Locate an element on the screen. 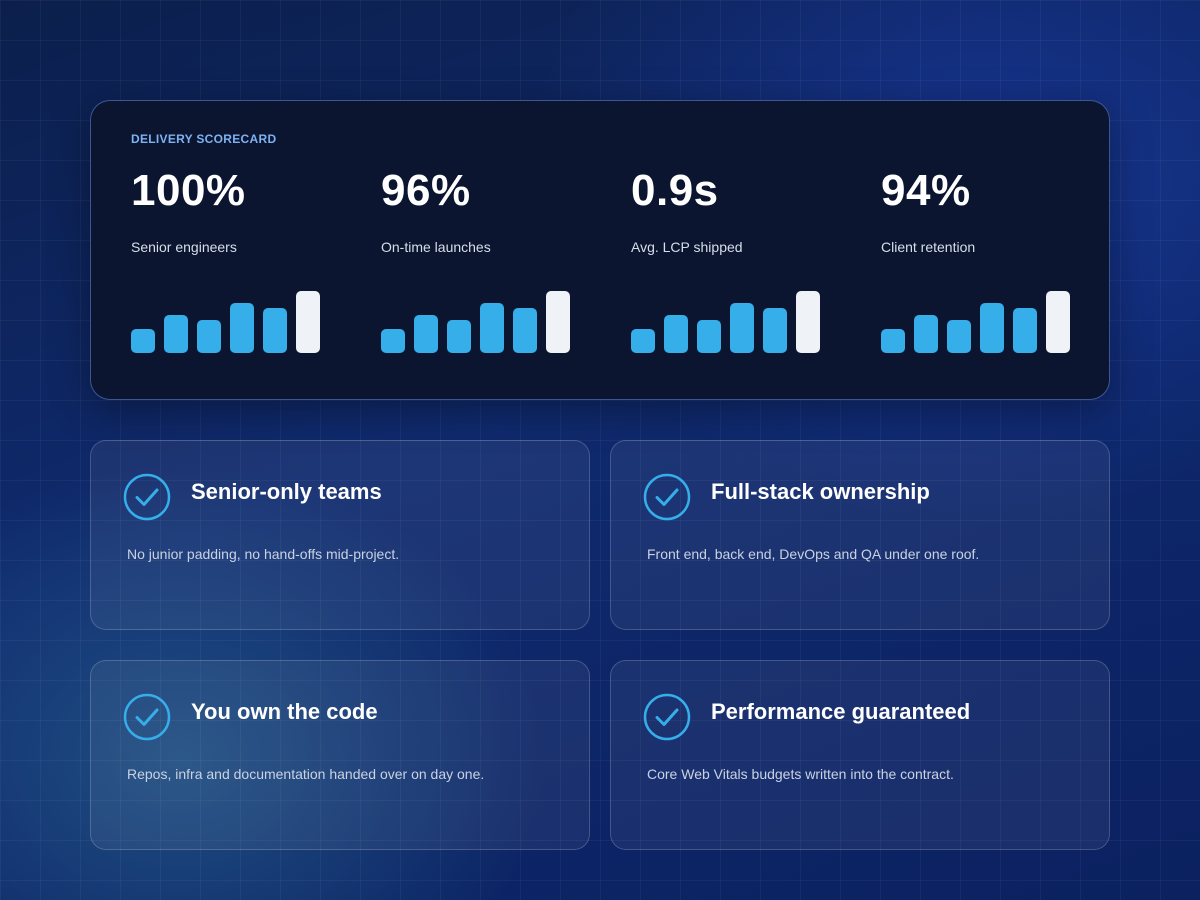 This screenshot has height=900, width=1200. feature-title: Full-stack ownership is located at coordinates (820, 491).